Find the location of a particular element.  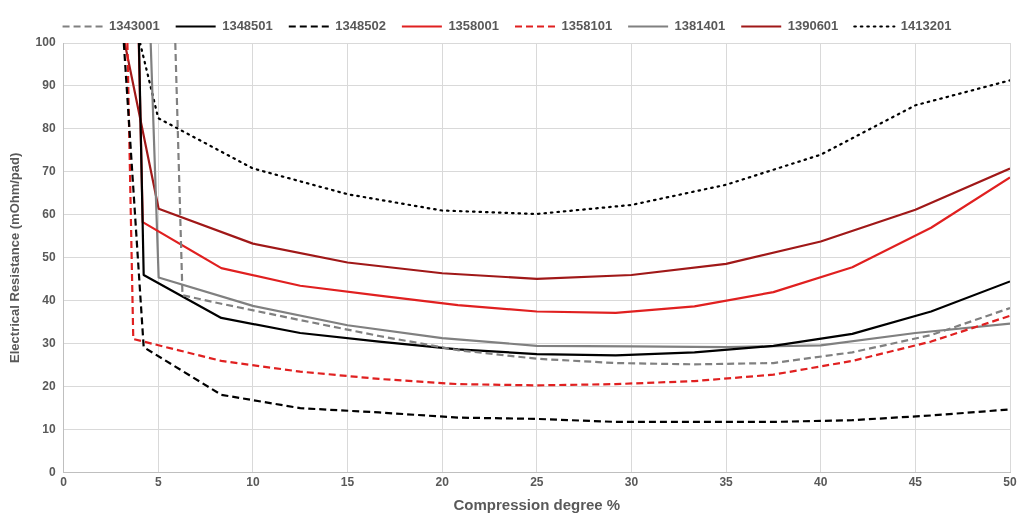

y-tick-label: 90 is located at coordinates (49, 85).